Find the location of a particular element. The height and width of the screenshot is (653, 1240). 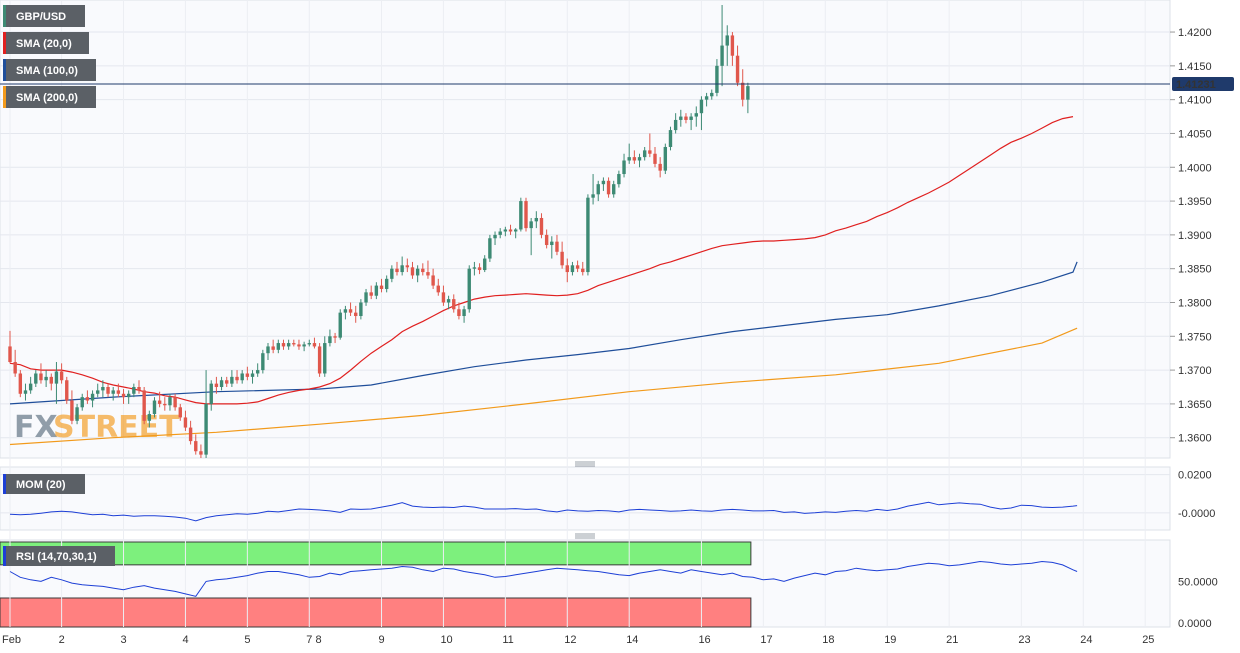

legend-sma20: SMA (20,0) is located at coordinates (46, 43).